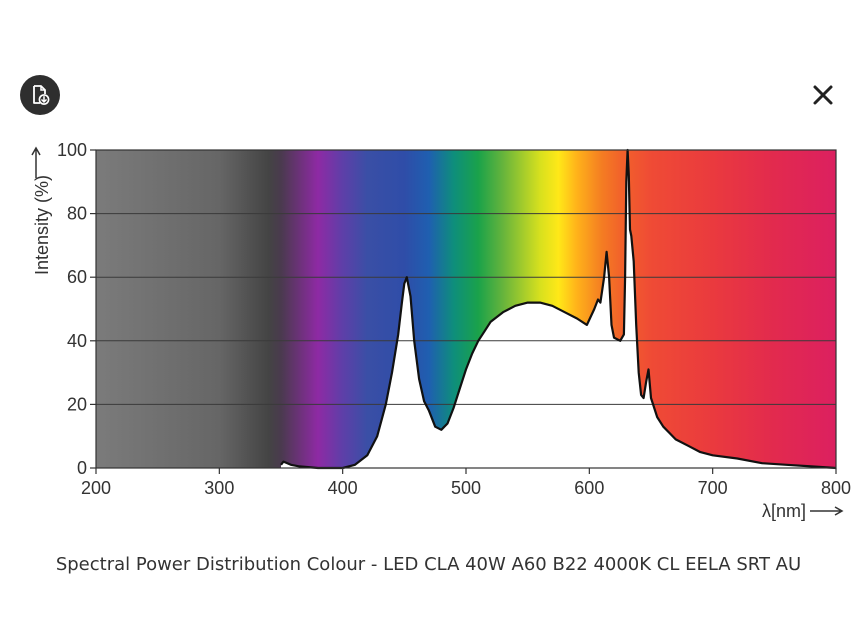 The width and height of the screenshot is (857, 643). What do you see at coordinates (827, 511) in the screenshot?
I see `x-axis-arrow-icon` at bounding box center [827, 511].